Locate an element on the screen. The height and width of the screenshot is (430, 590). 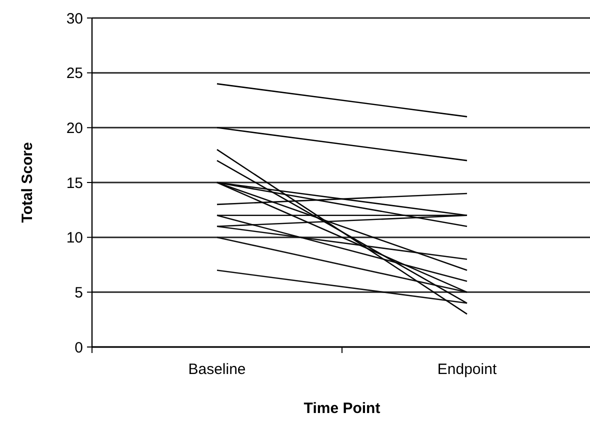
y-tick-label: 20 is located at coordinates (74, 128).